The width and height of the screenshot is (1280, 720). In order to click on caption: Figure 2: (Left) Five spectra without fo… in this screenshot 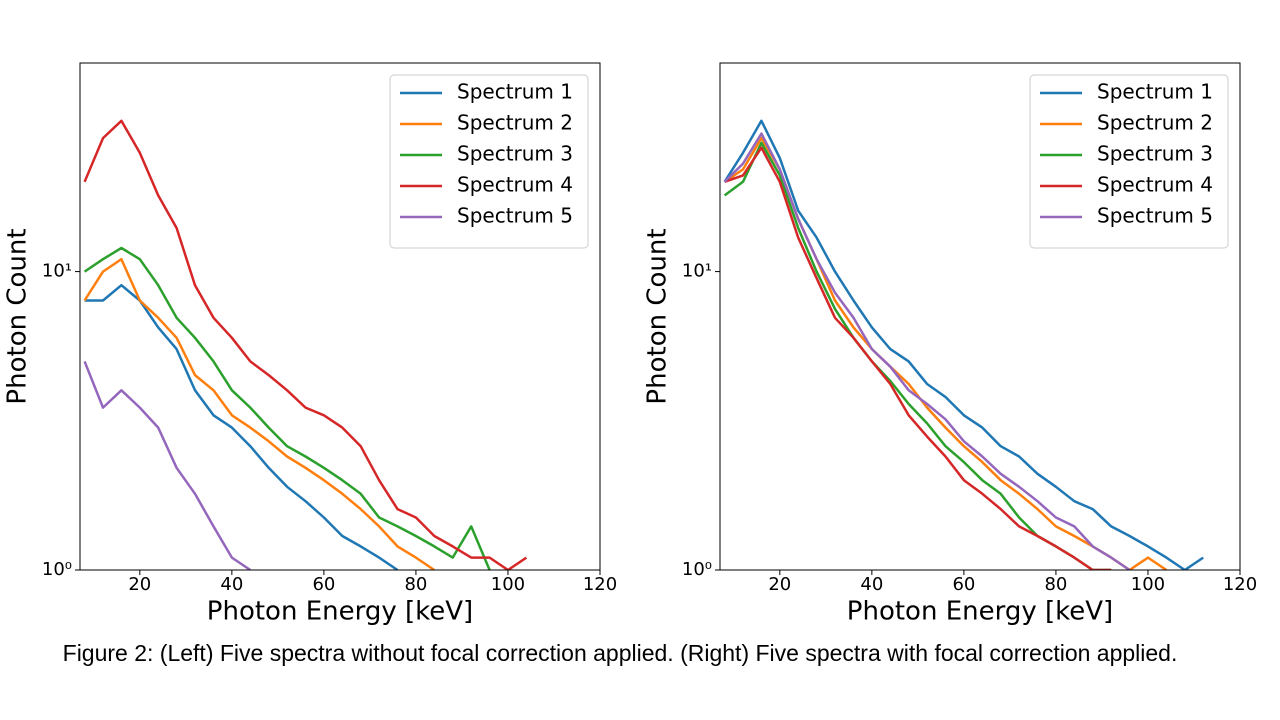, I will do `click(620, 653)`.